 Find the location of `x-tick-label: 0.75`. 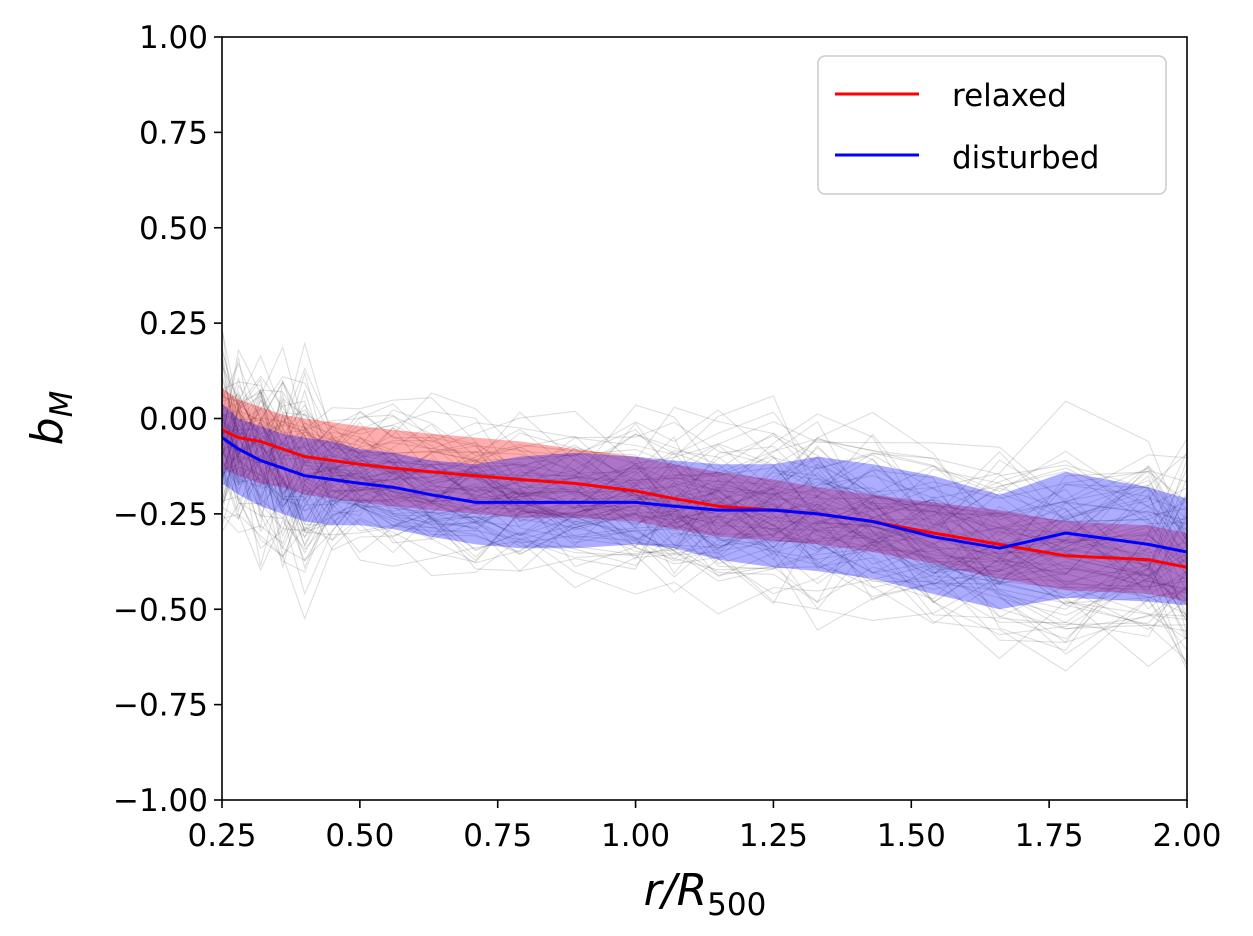

x-tick-label: 0.75 is located at coordinates (497, 836).